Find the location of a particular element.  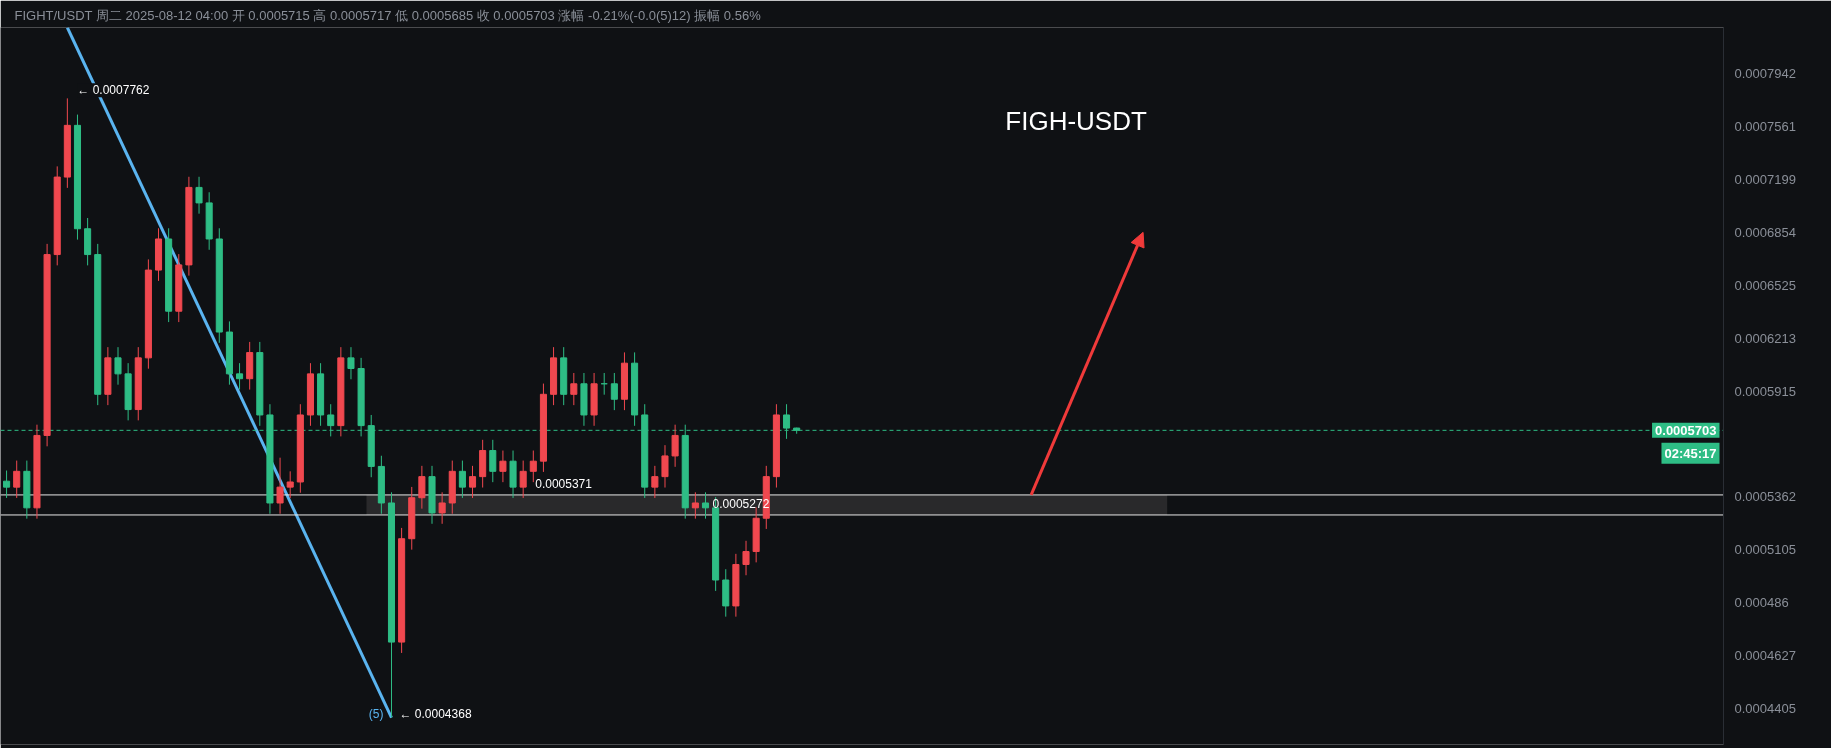

y-tick-label: 0.0004627 is located at coordinates (1765, 655).